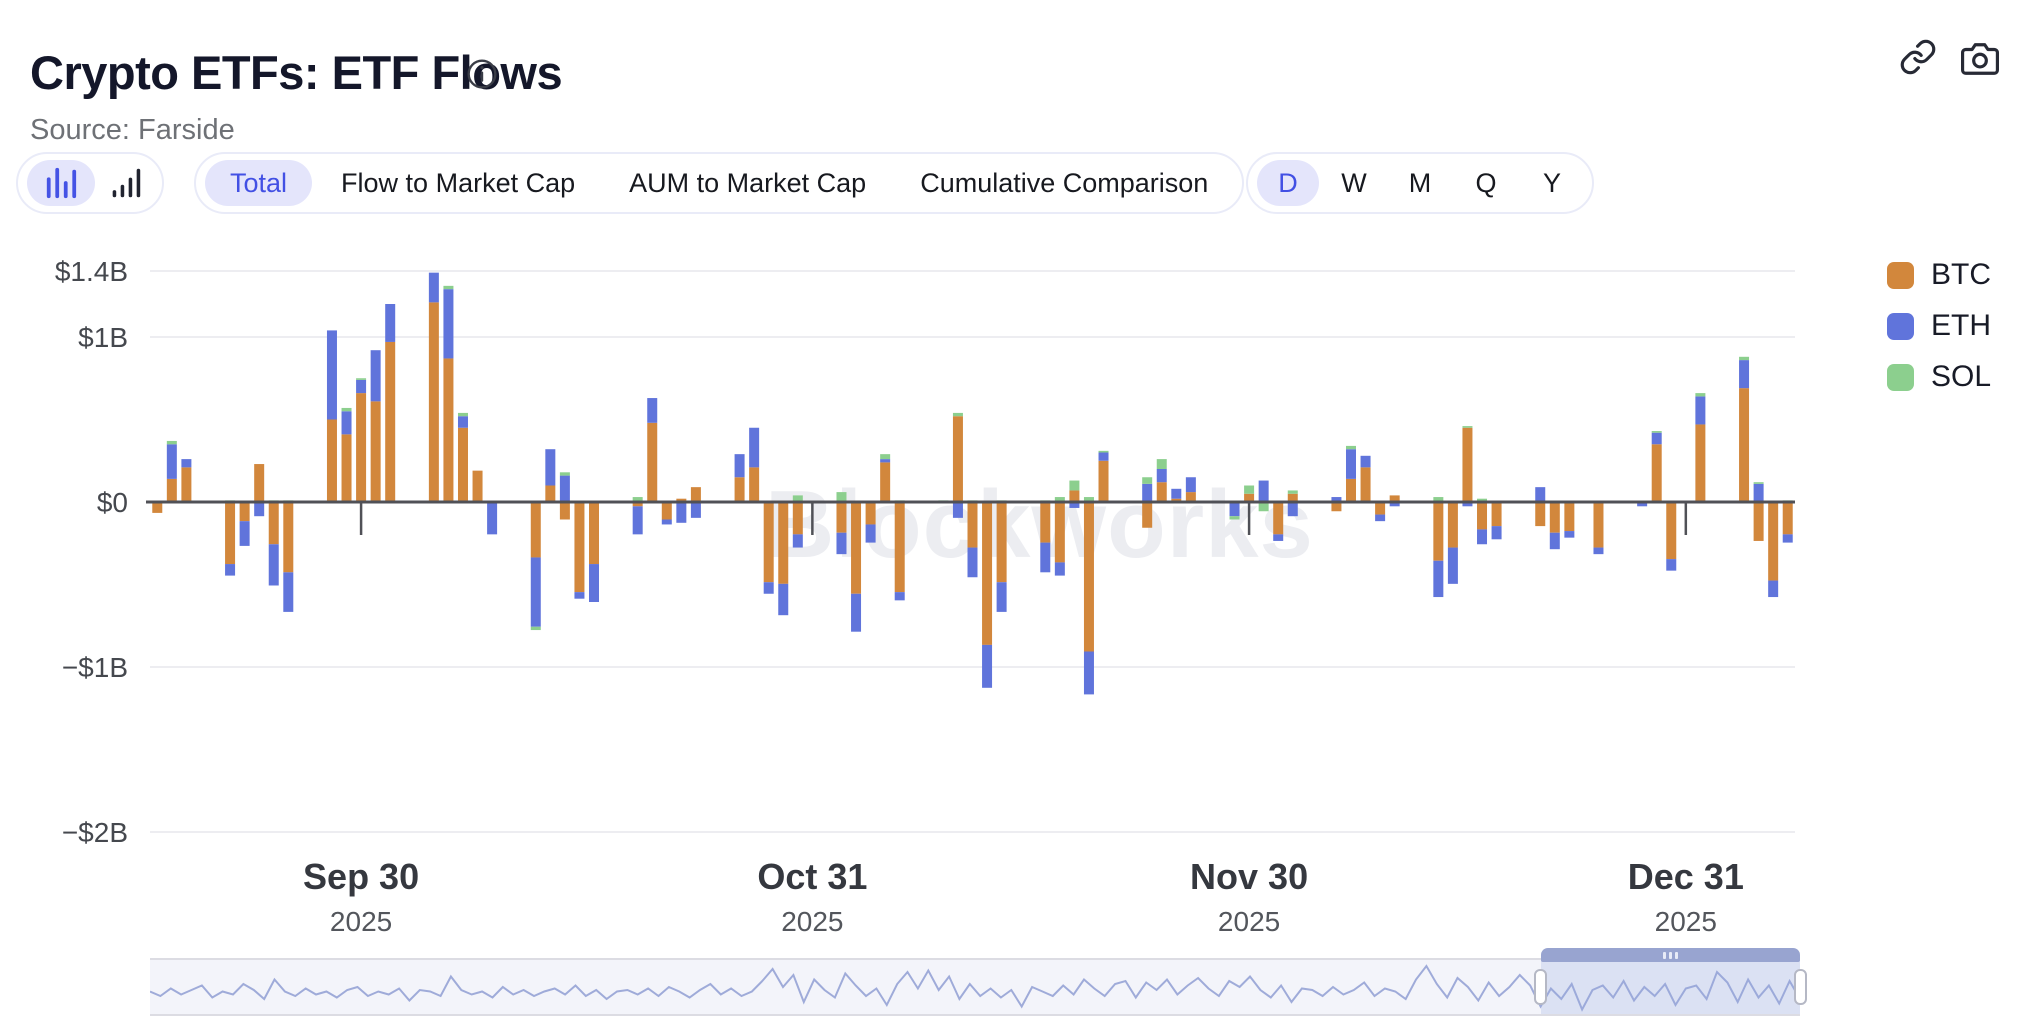 This screenshot has width=2022, height=1034. I want to click on copy-link-button, so click(1918, 58).